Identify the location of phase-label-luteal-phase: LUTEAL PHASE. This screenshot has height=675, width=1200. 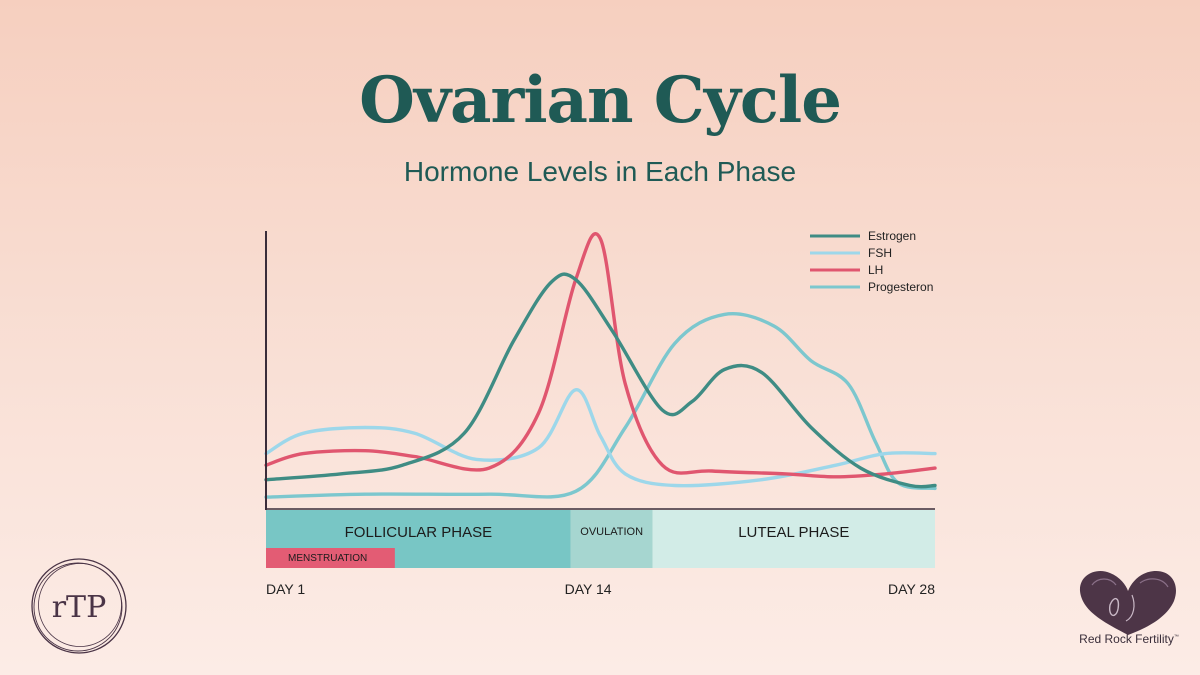
(793, 532).